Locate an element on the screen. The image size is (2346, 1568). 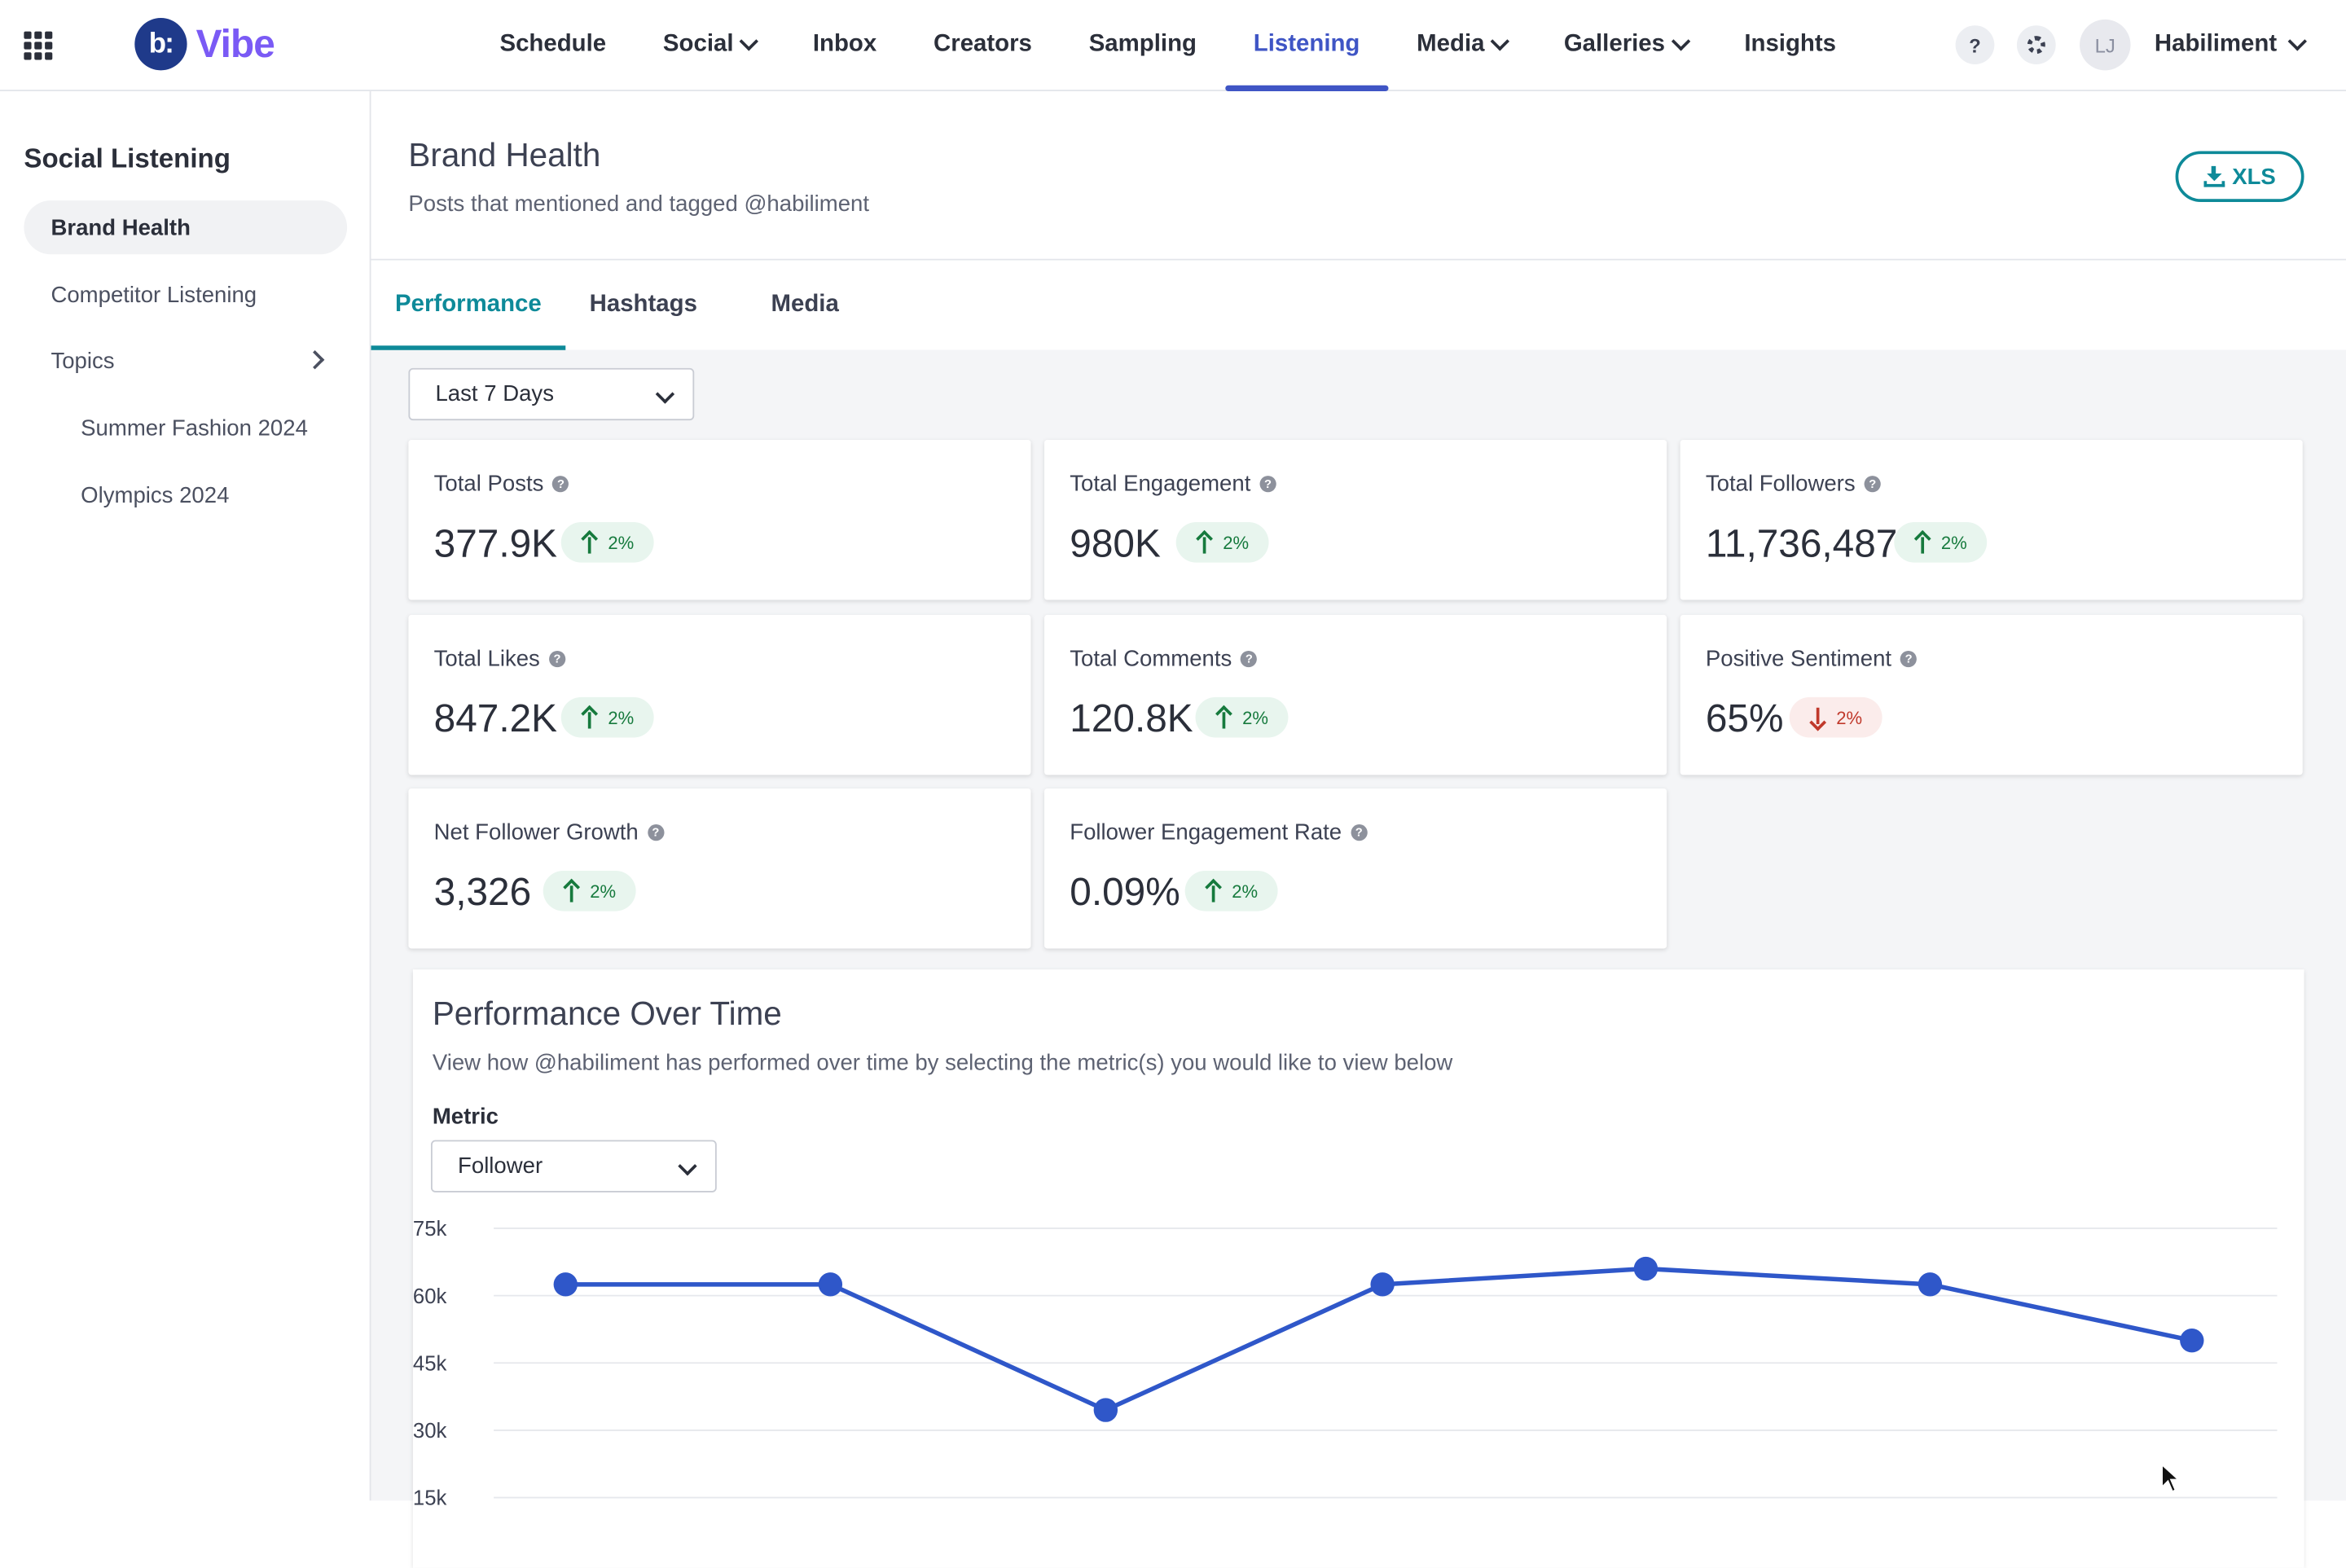
date-range-select: Last 7 Days is located at coordinates (551, 394).